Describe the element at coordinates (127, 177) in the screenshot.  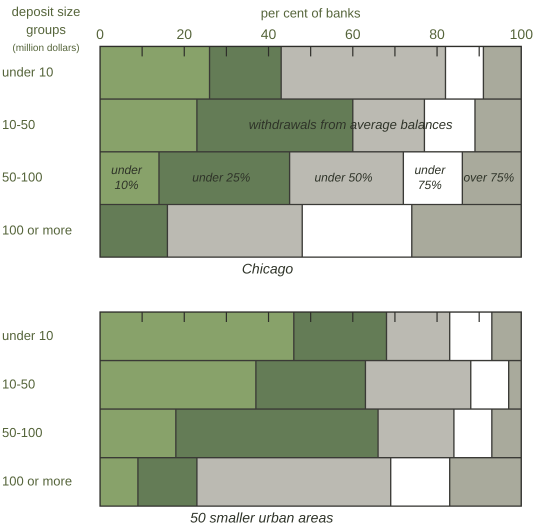
I see `series-label: under 10%` at that location.